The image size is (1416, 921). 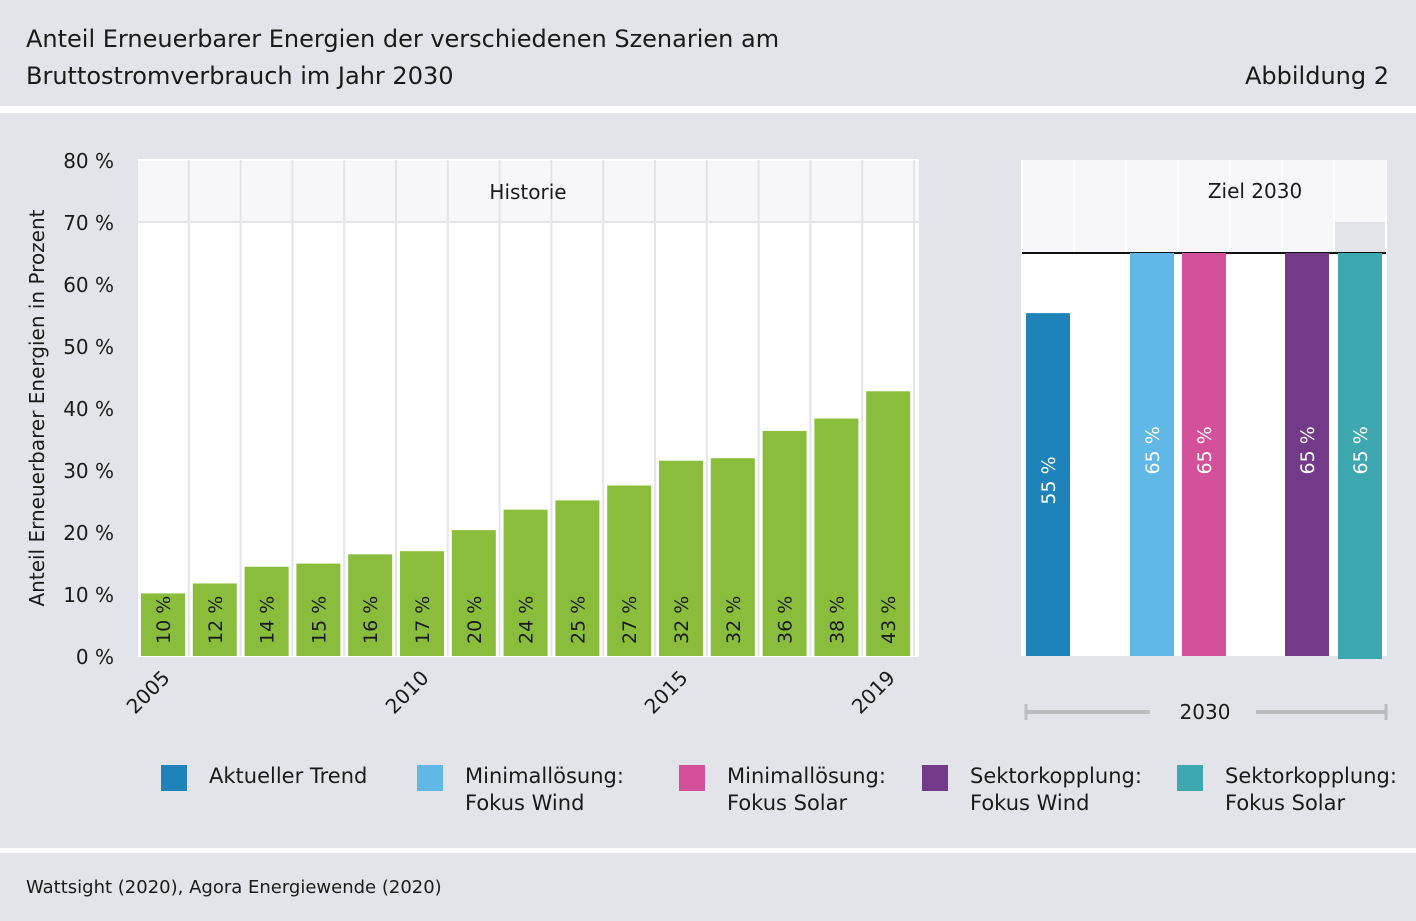 What do you see at coordinates (88, 595) in the screenshot?
I see `y-tick-label: 10 %` at bounding box center [88, 595].